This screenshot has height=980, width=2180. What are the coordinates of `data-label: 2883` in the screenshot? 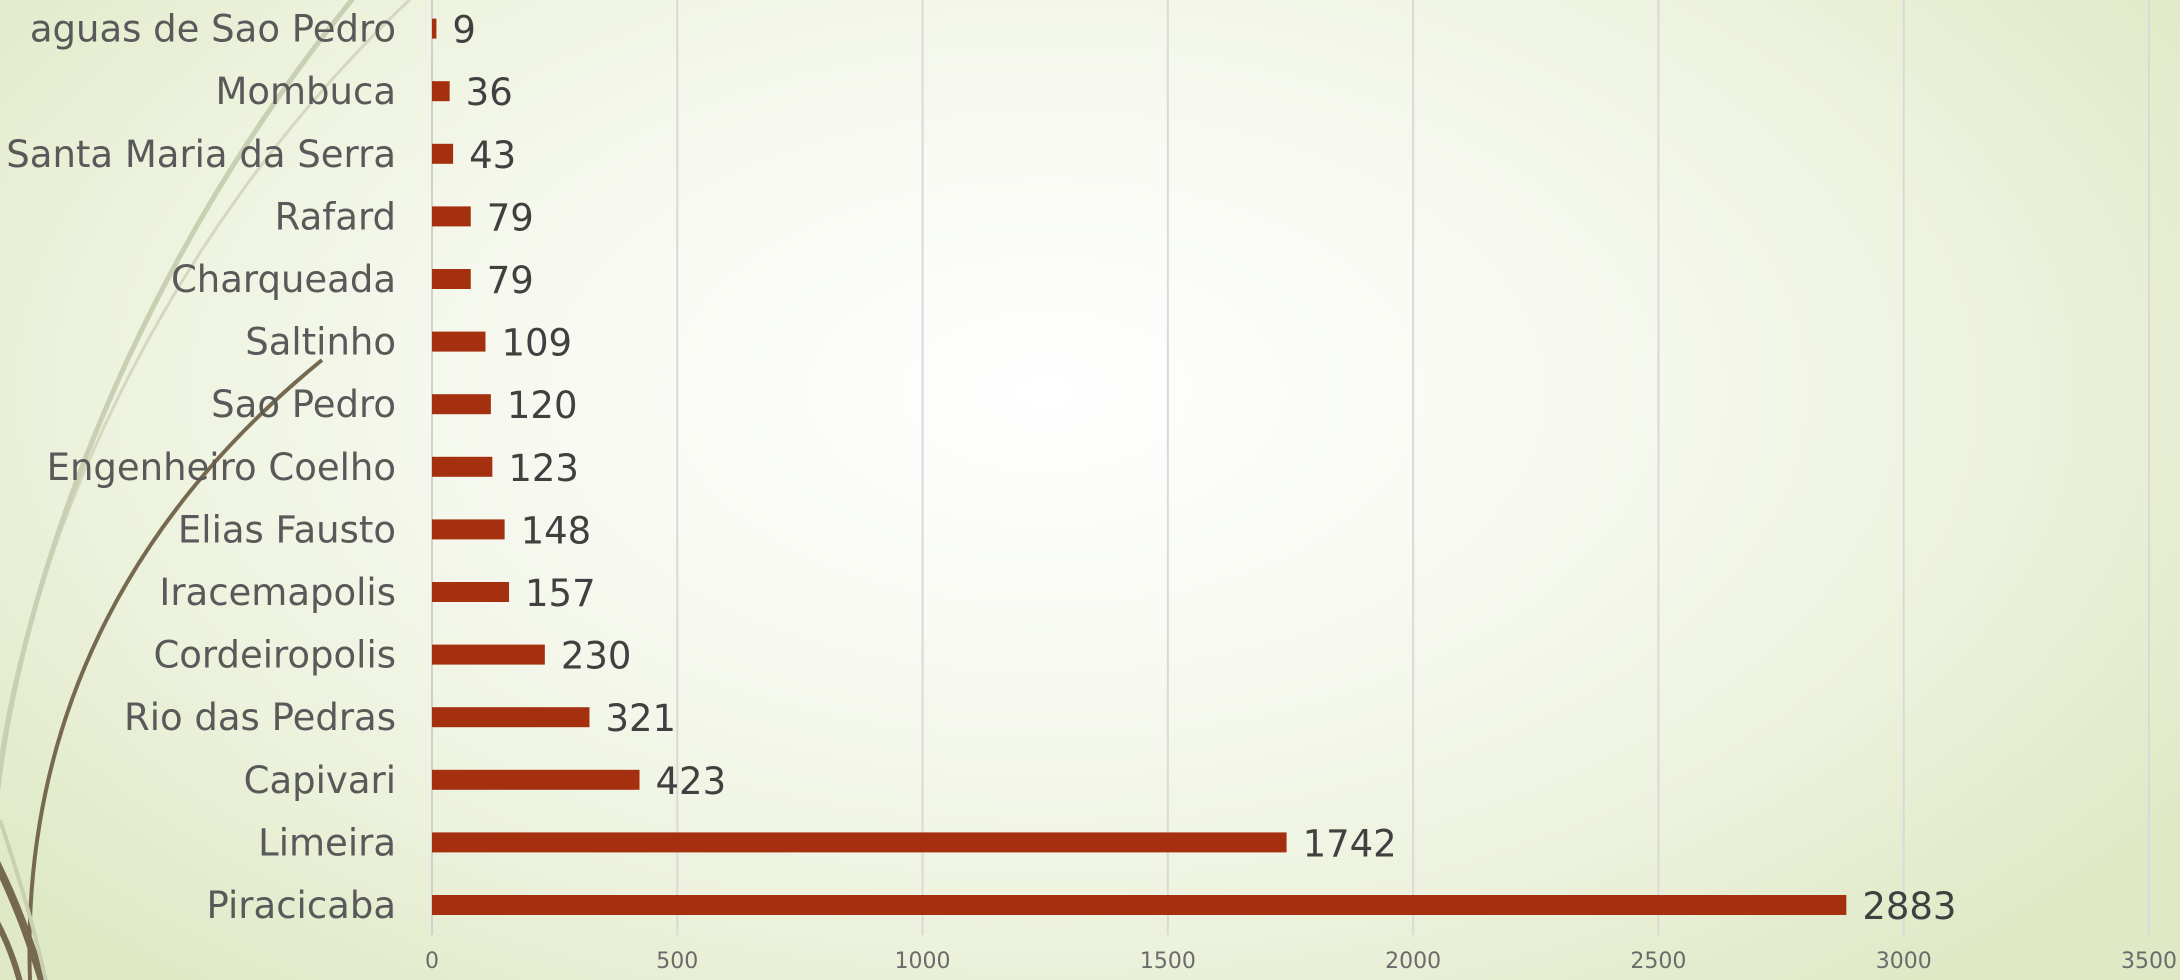 It's located at (1909, 906).